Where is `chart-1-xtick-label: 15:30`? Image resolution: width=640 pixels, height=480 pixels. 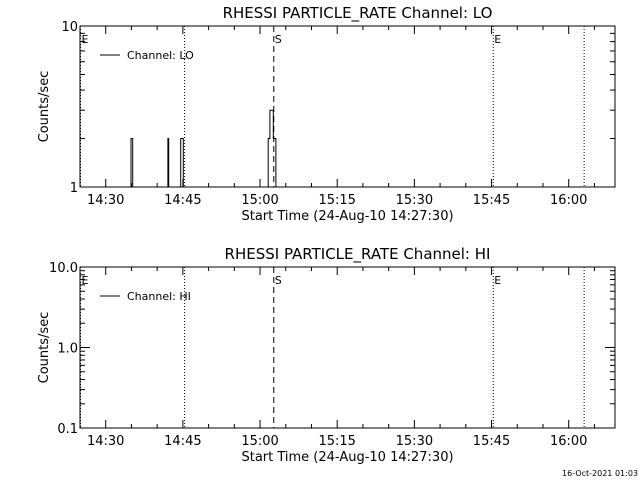
chart-1-xtick-label: 15:30 is located at coordinates (414, 200).